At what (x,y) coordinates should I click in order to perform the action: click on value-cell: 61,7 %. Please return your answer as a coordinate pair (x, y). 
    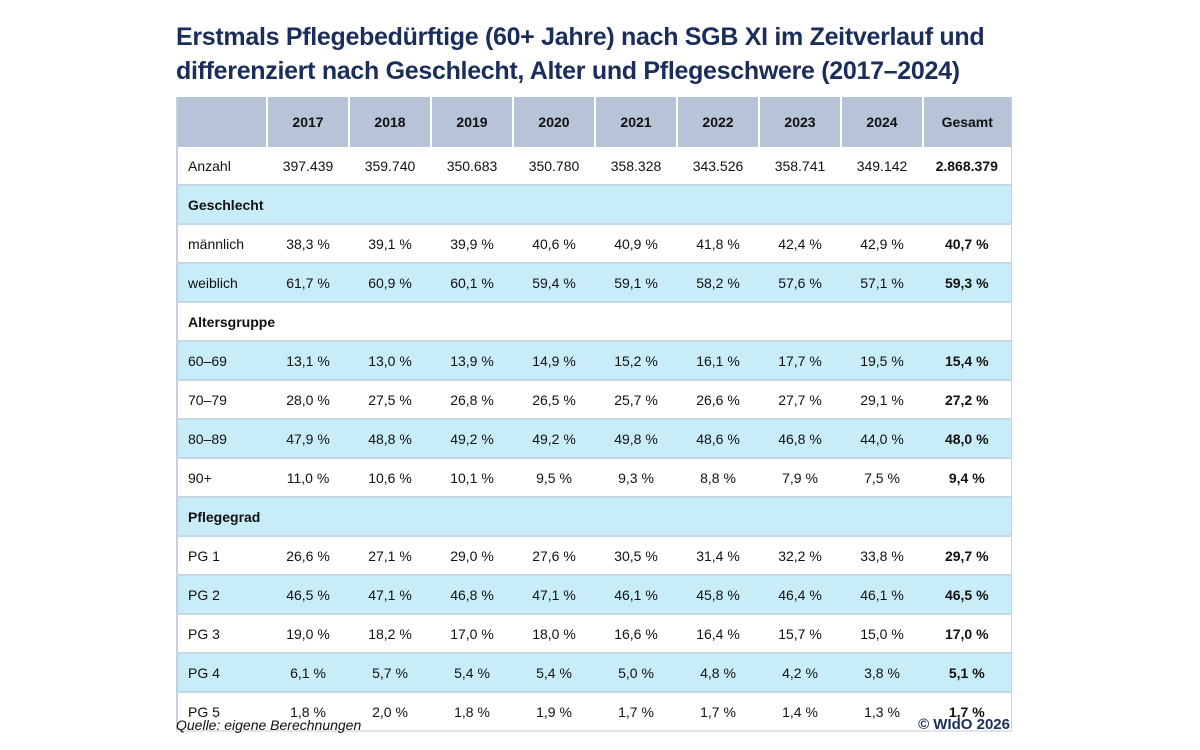
    Looking at the image, I should click on (308, 283).